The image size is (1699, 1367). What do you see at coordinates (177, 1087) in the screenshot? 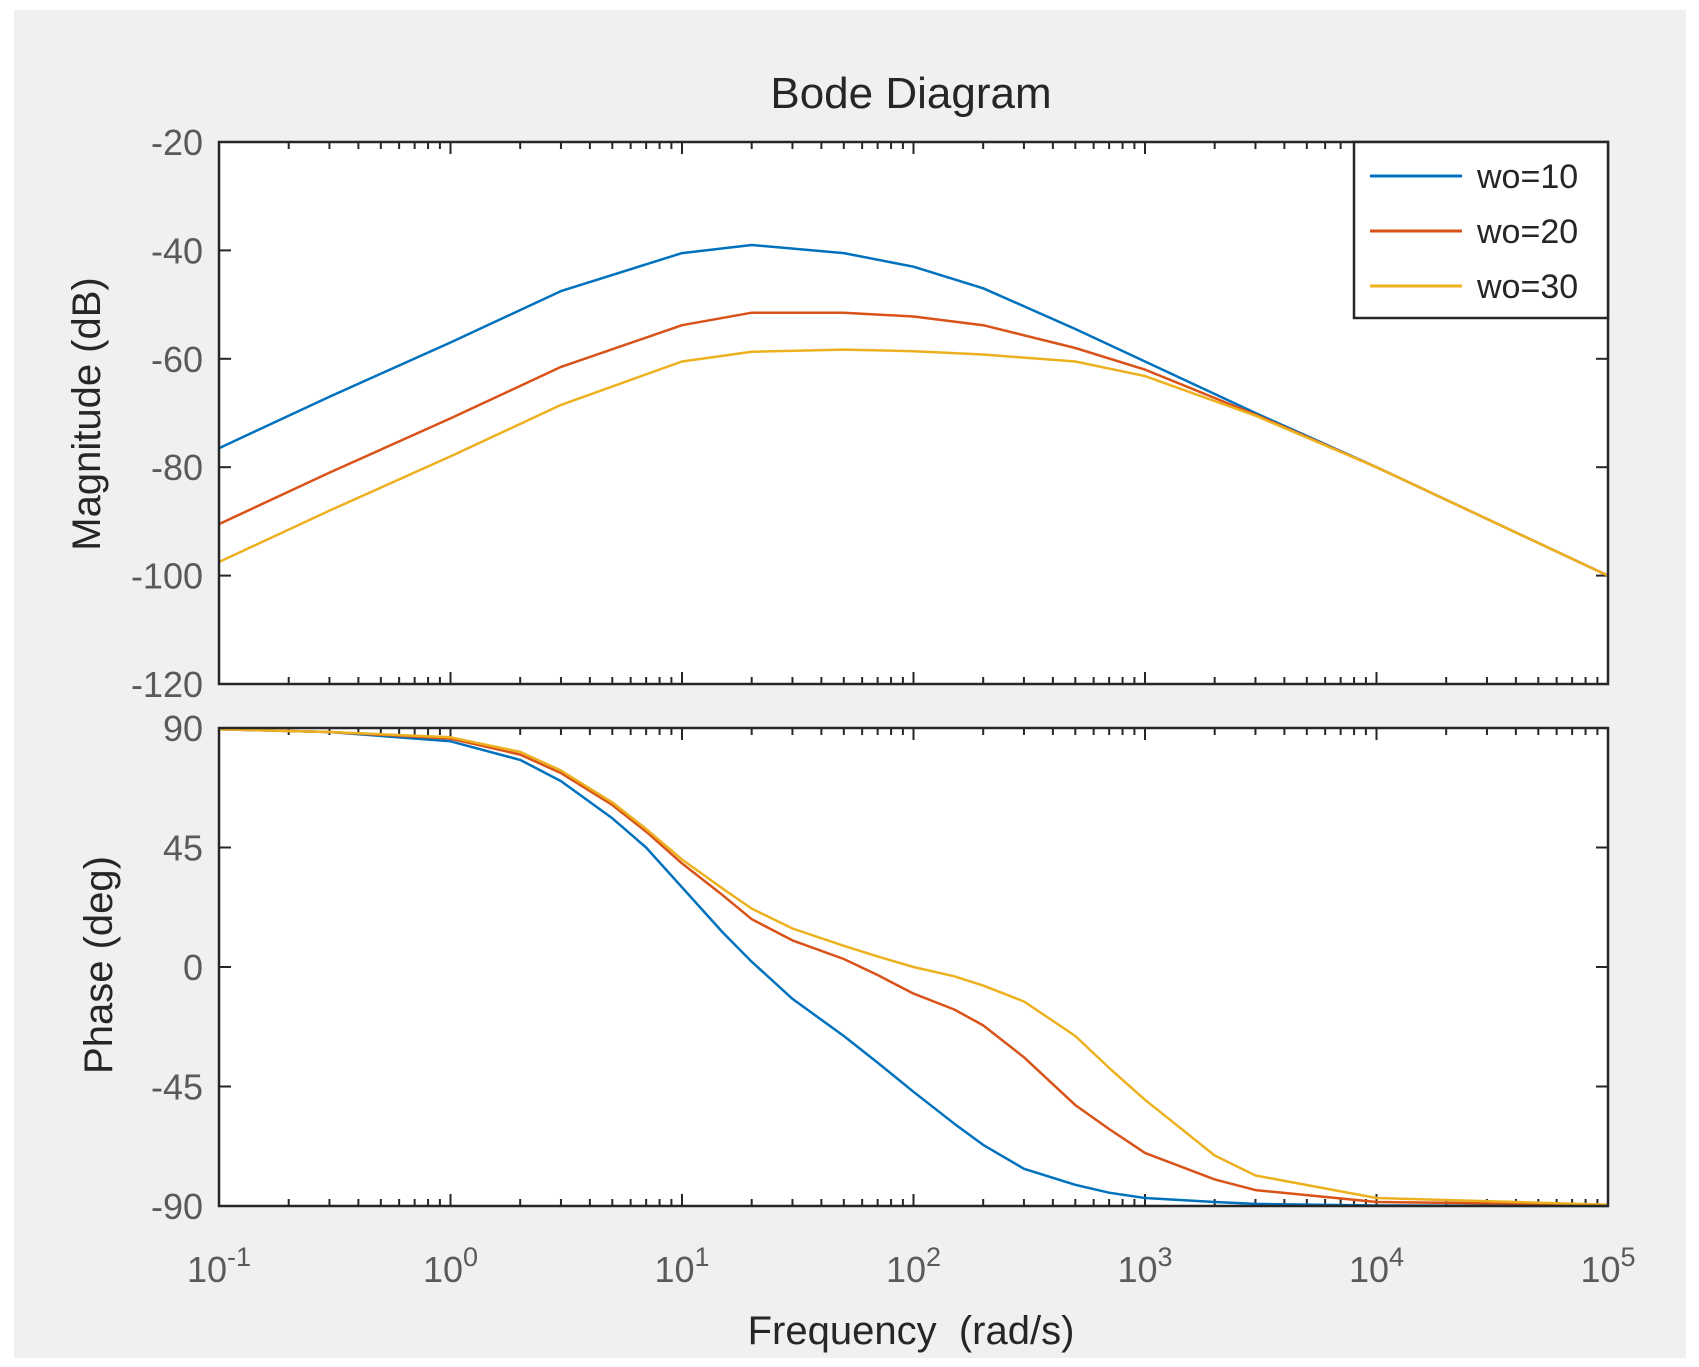
I see `phase-ytick-label: -45` at bounding box center [177, 1087].